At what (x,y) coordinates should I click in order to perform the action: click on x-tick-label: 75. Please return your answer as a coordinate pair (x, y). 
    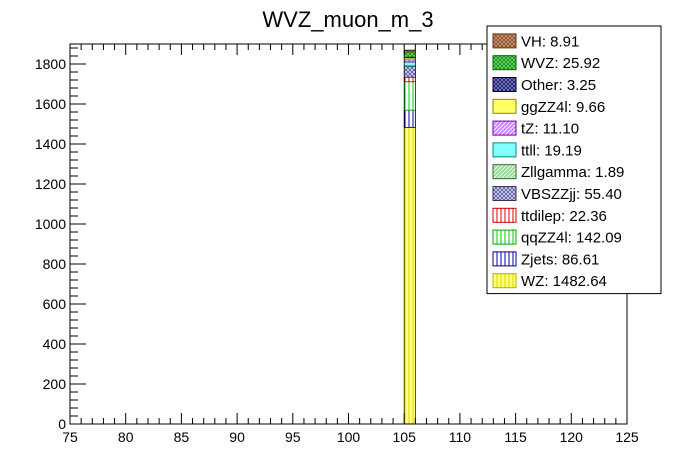
    Looking at the image, I should click on (70, 437).